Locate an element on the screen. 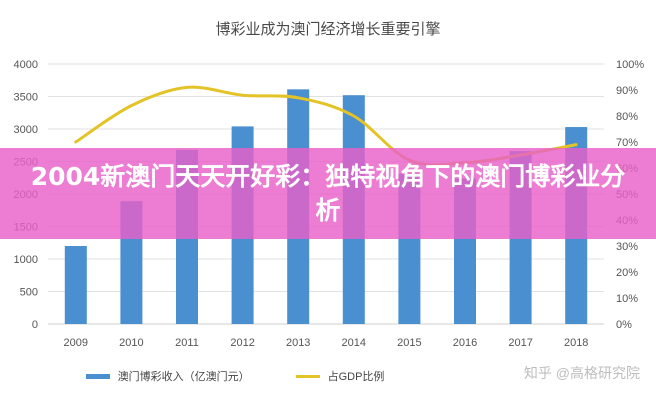 The width and height of the screenshot is (656, 400). x-tick-label: 2015 is located at coordinates (409, 343).